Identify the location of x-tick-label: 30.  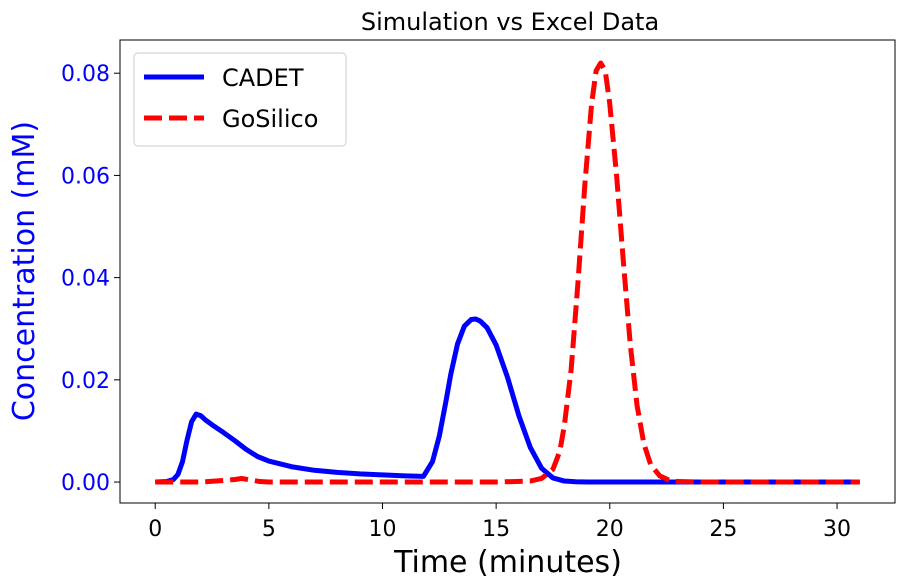
(837, 529).